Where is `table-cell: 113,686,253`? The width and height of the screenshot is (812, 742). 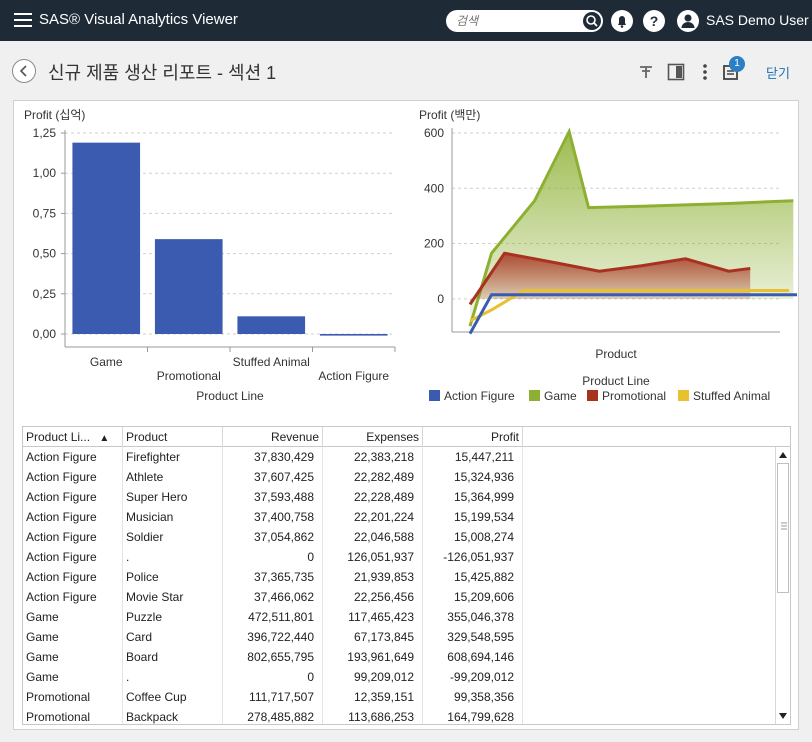
table-cell: 113,686,253 is located at coordinates (373, 715).